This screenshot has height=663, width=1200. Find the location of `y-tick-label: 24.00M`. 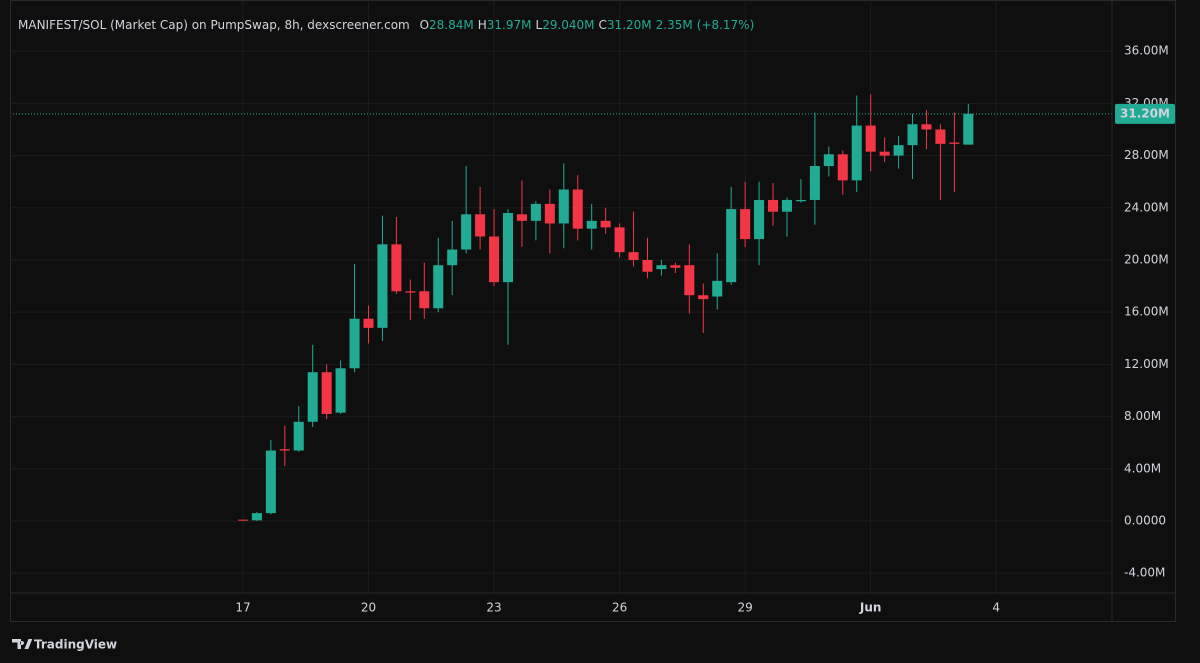

y-tick-label: 24.00M is located at coordinates (1146, 207).